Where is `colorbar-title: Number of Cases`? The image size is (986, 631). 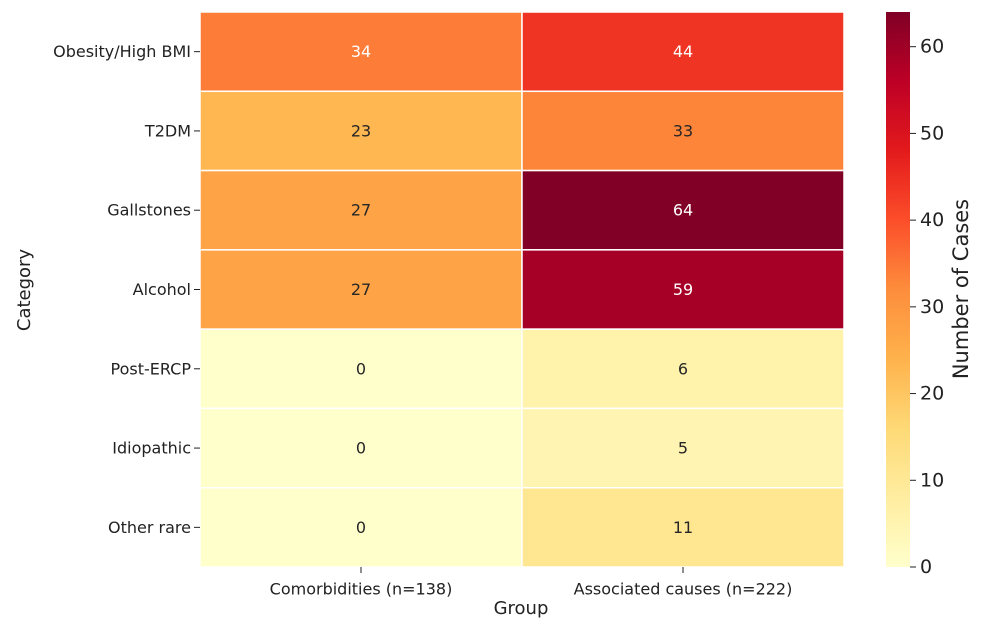 colorbar-title: Number of Cases is located at coordinates (961, 289).